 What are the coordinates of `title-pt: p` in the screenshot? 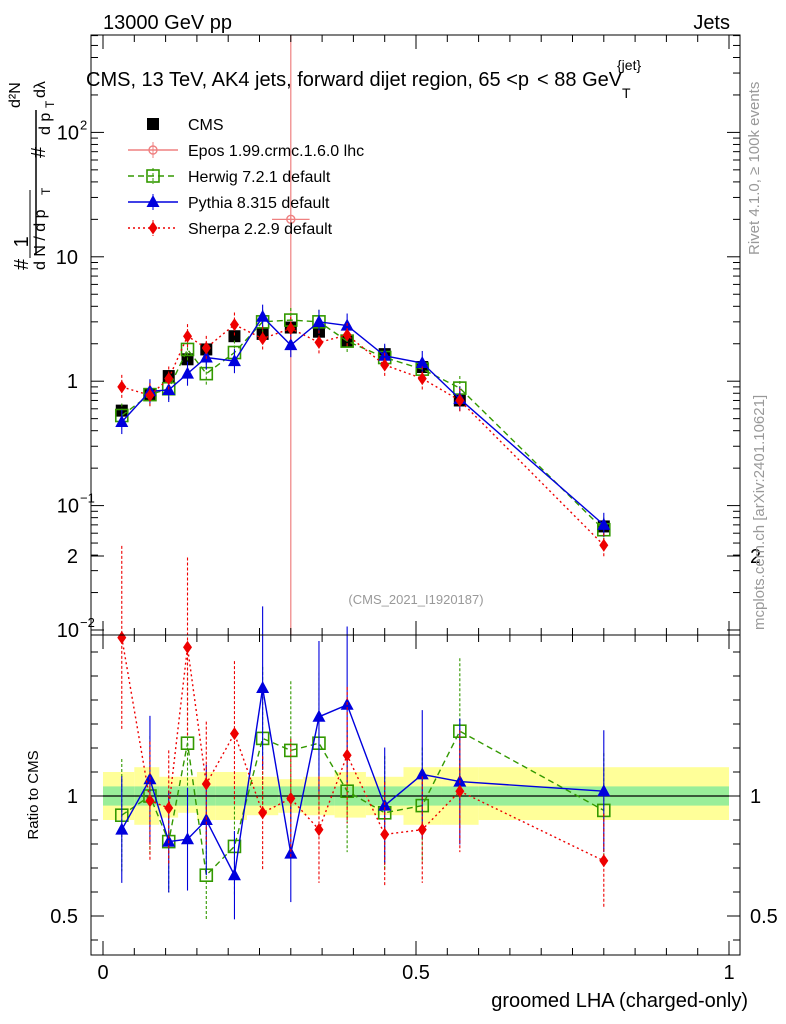 It's located at (523, 80).